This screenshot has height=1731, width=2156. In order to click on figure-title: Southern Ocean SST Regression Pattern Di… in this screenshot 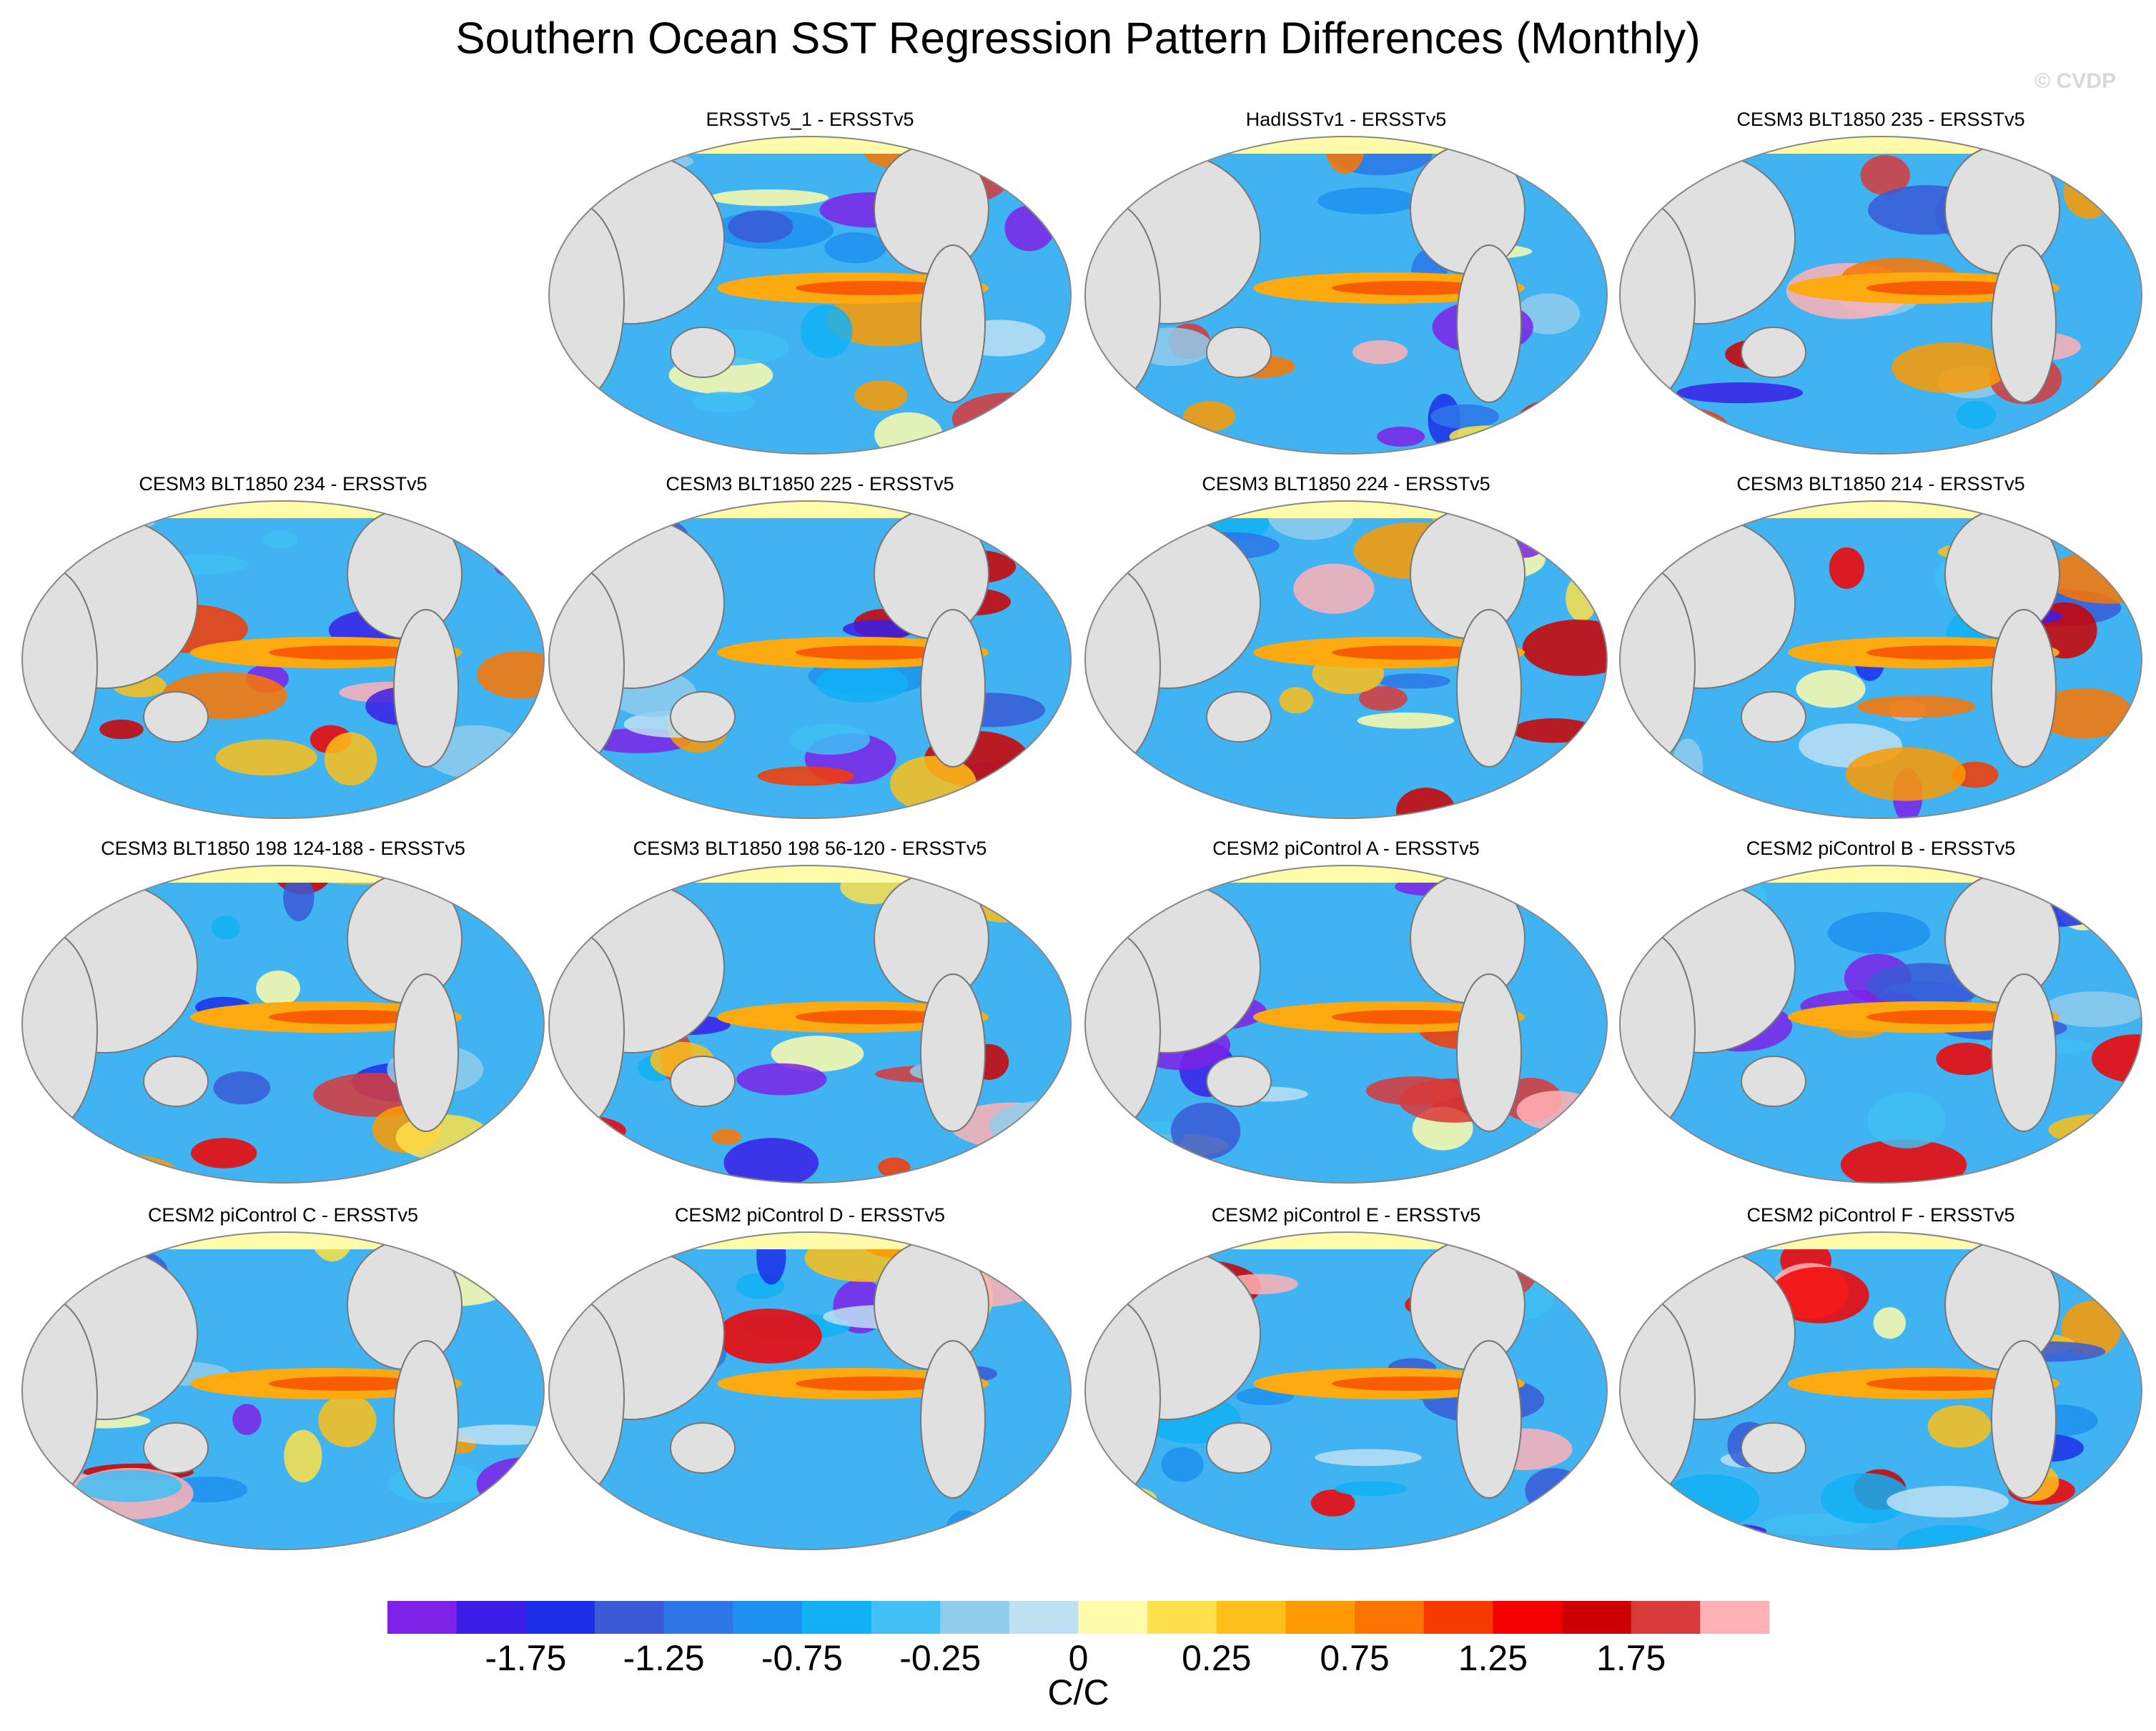, I will do `click(1077, 38)`.